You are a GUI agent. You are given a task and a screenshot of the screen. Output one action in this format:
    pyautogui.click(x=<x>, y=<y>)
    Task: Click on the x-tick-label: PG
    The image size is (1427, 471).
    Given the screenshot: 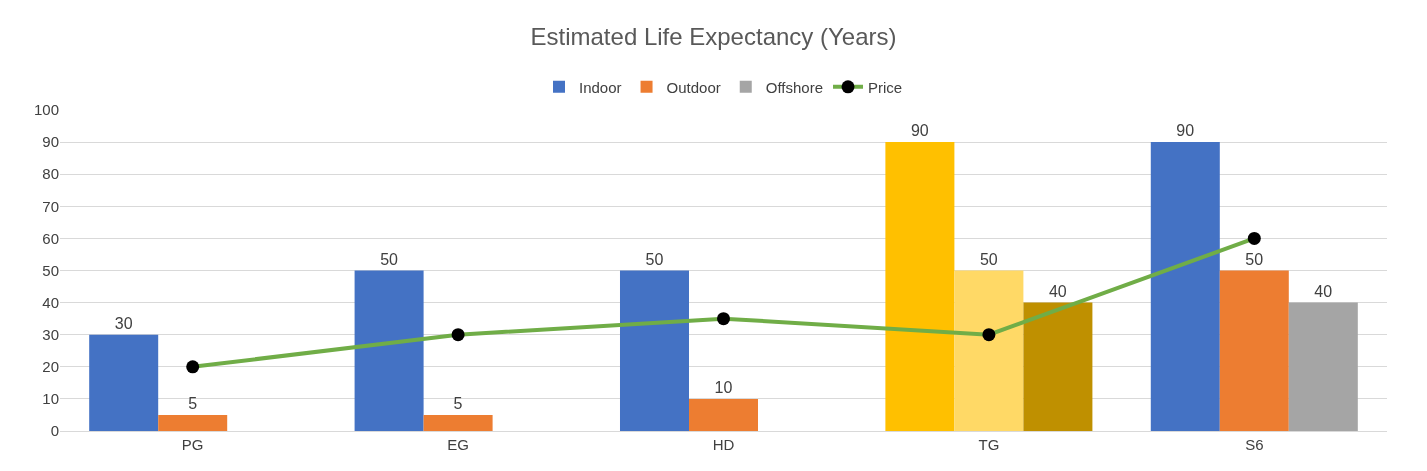 What is the action you would take?
    pyautogui.click(x=192, y=444)
    